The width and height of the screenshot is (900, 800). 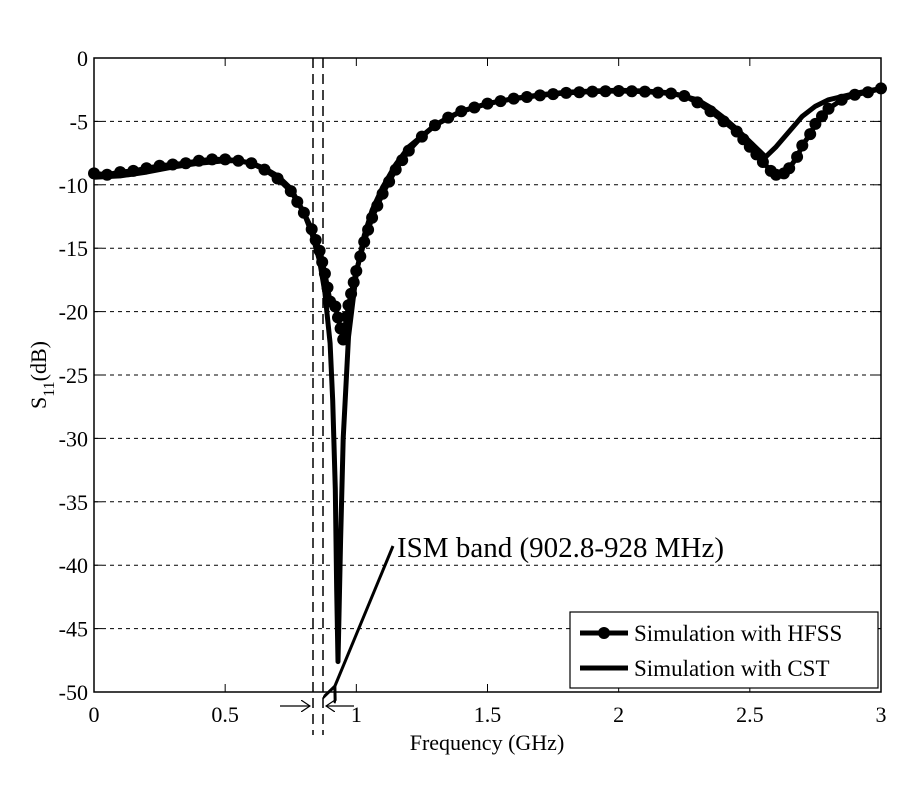 I want to click on y-tick-label: -45, so click(x=73, y=629).